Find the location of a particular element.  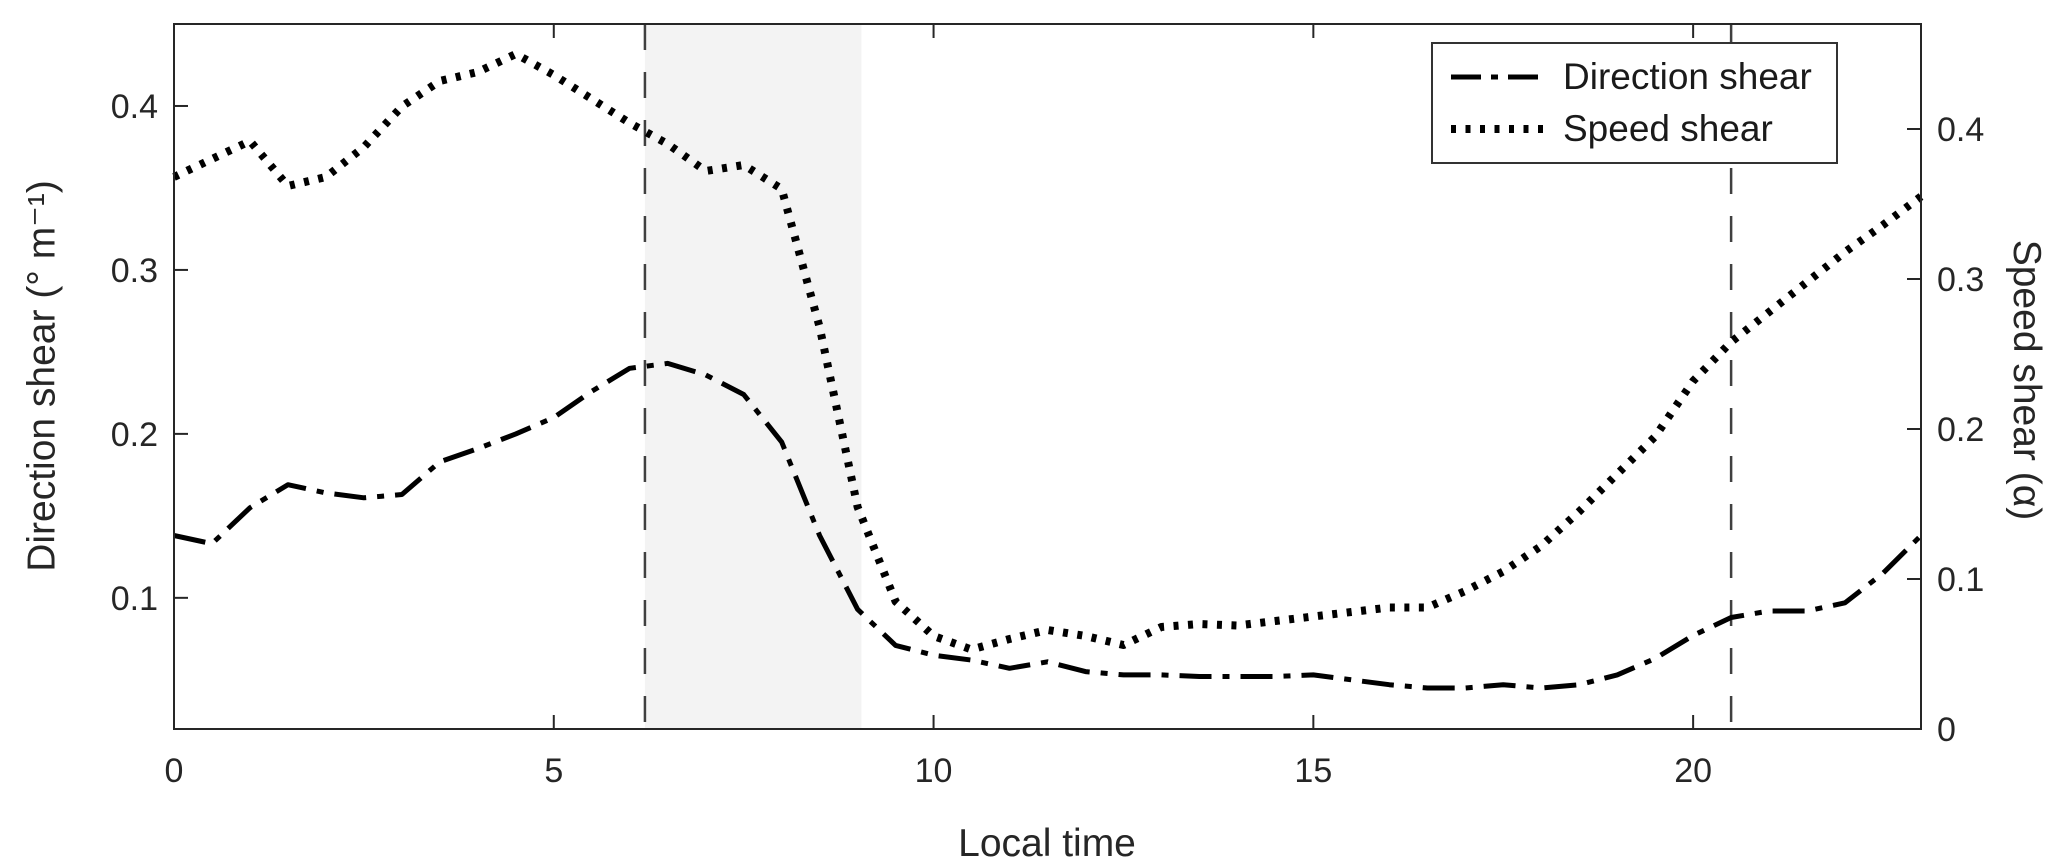

y-tick-label-left: 0.1 is located at coordinates (134, 599).